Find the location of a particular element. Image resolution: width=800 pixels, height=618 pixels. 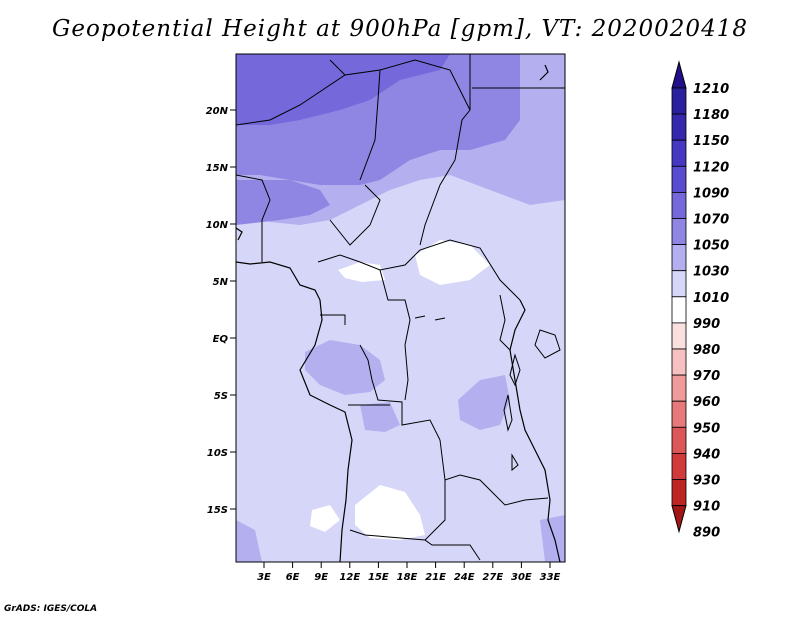

lat-label: 15S is located at coordinates (217, 510).